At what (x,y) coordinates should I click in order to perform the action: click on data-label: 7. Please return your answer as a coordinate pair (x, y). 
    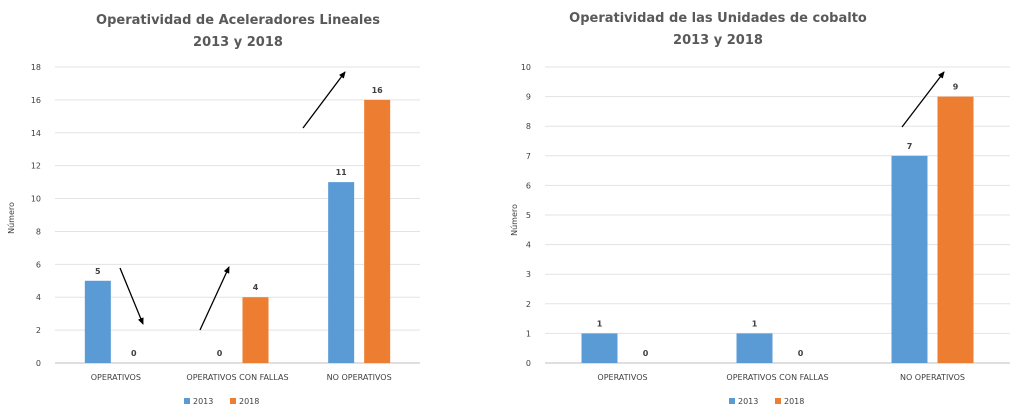
    Looking at the image, I should click on (910, 146).